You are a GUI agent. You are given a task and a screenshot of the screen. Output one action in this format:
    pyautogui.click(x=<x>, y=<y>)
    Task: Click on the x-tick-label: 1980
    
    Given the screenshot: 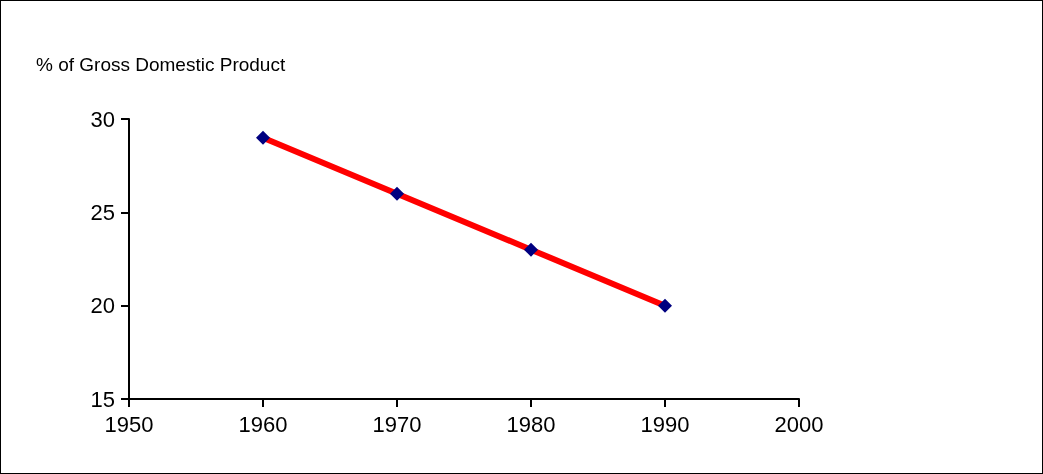 What is the action you would take?
    pyautogui.click(x=531, y=424)
    